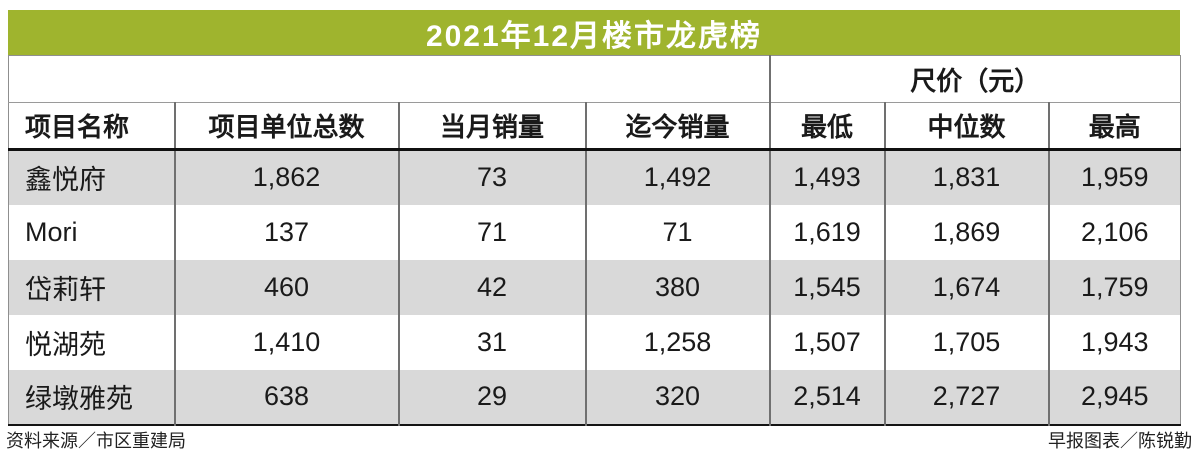 The image size is (1200, 449). I want to click on project-name-cell: 悦湖苑, so click(65, 344).